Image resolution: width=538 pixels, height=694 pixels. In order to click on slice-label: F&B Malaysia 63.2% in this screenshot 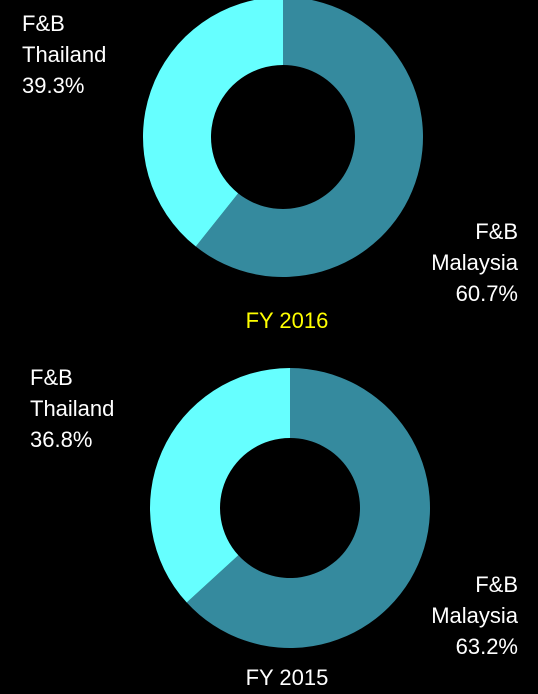, I will do `click(453, 615)`.